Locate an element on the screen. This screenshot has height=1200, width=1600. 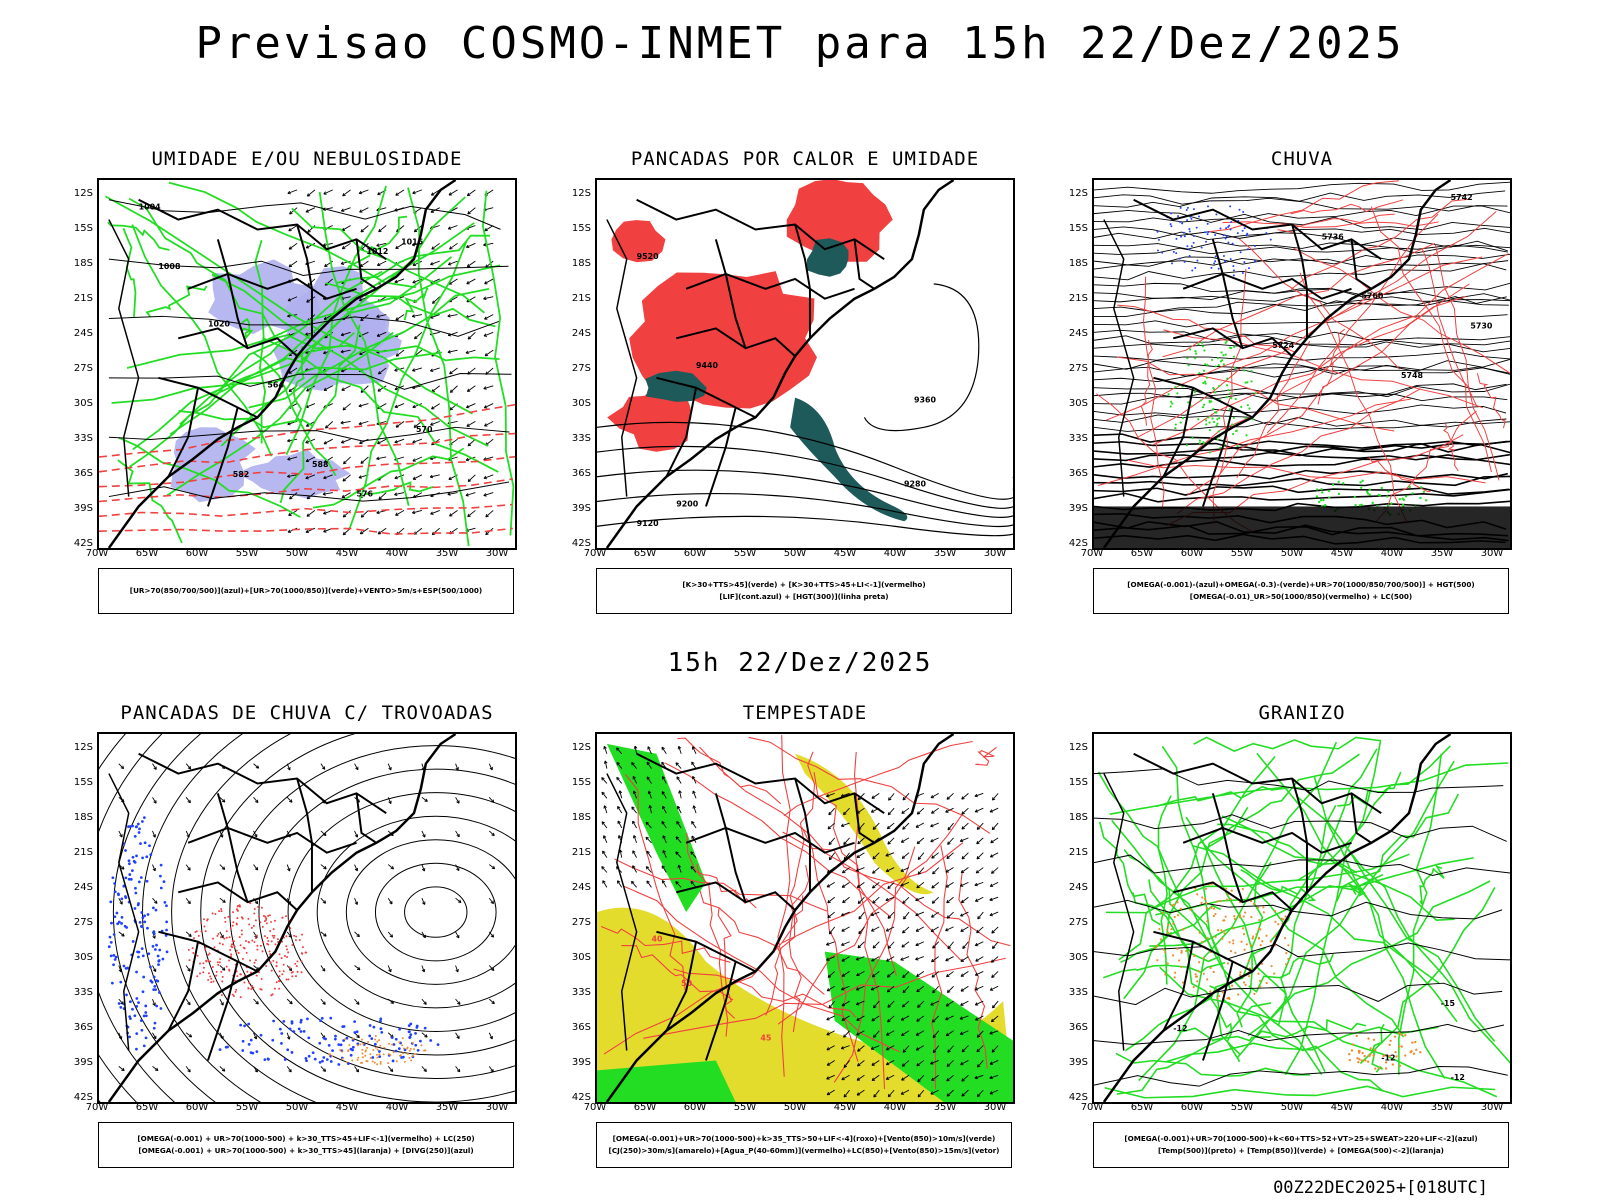
map-canvas: 9520 9440 9360 9280 9200 9120 is located at coordinates (805, 364).